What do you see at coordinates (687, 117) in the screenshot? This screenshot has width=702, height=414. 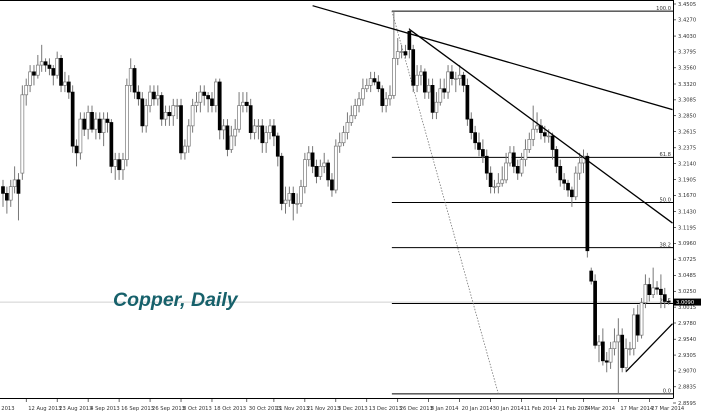 I see `price-tick-label: 3.2850` at bounding box center [687, 117].